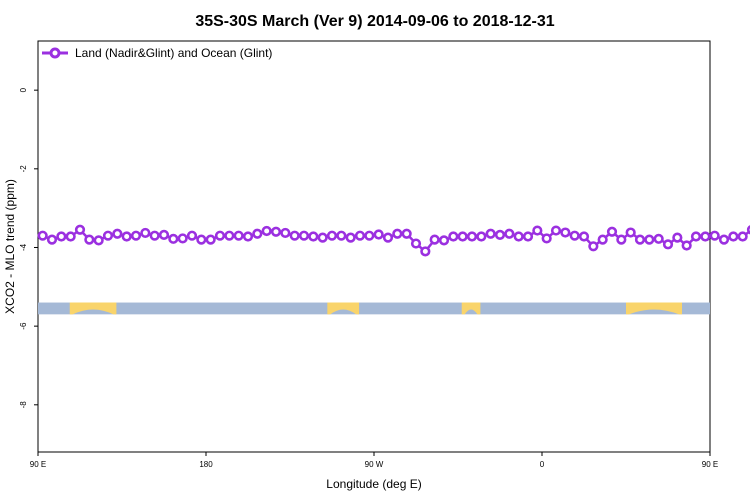  What do you see at coordinates (23, 89) in the screenshot?
I see `y-tick-label: 0` at bounding box center [23, 89].